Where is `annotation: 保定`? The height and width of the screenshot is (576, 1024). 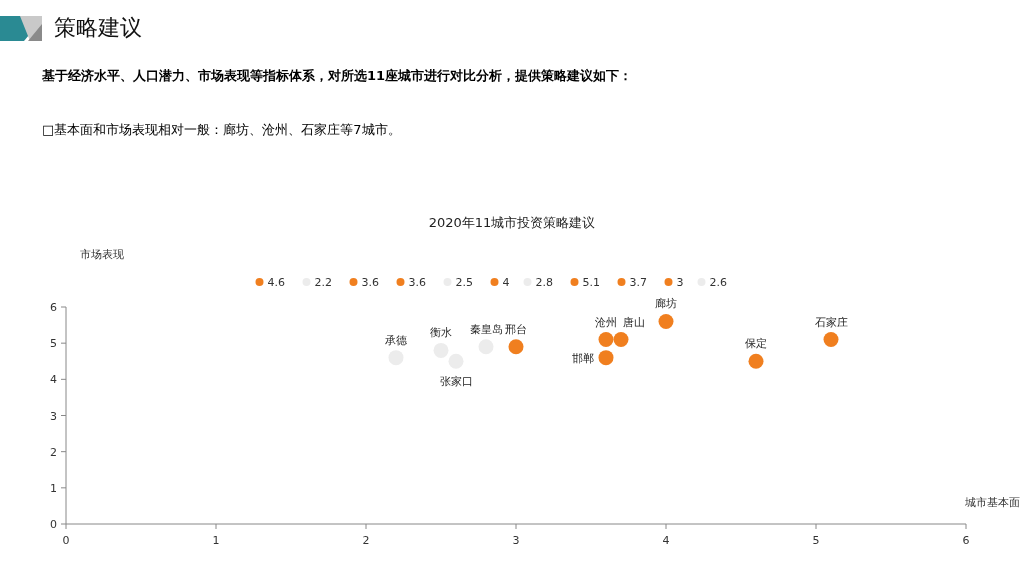
annotation: 保定 is located at coordinates (756, 344).